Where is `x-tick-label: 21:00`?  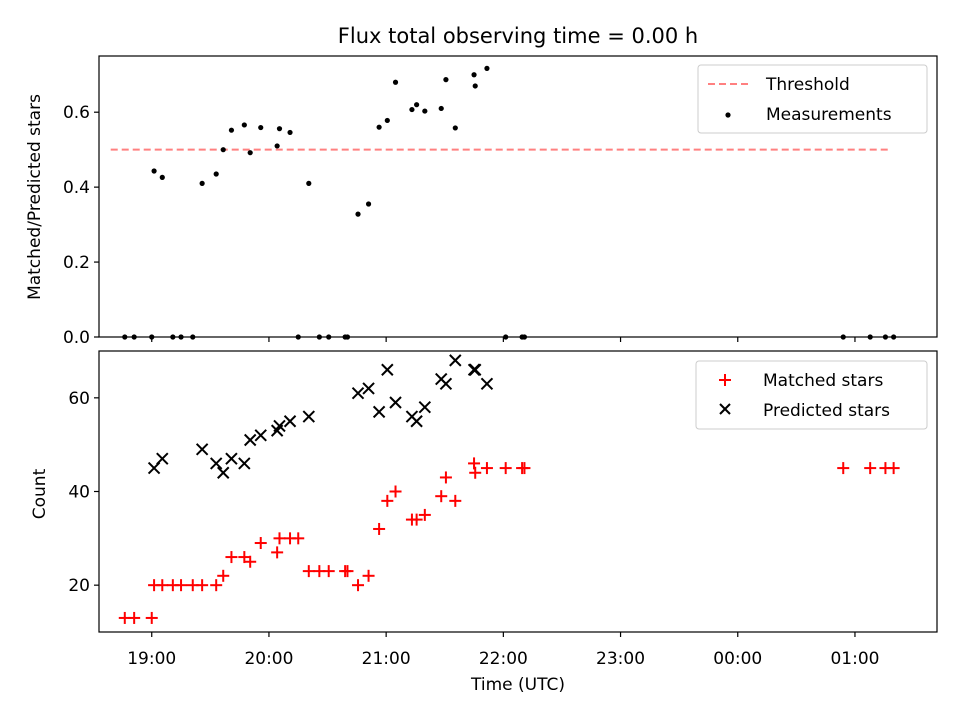
x-tick-label: 21:00 is located at coordinates (386, 659).